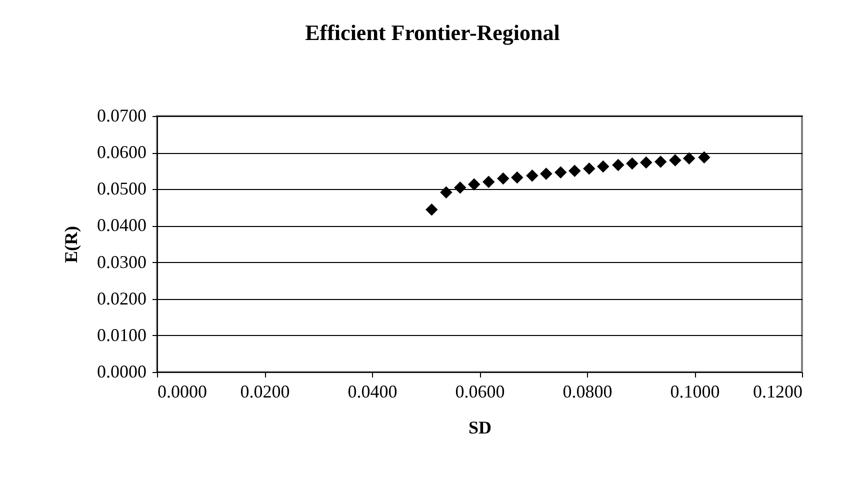  Describe the element at coordinates (71, 244) in the screenshot. I see `y-axis-title: E(R)` at that location.